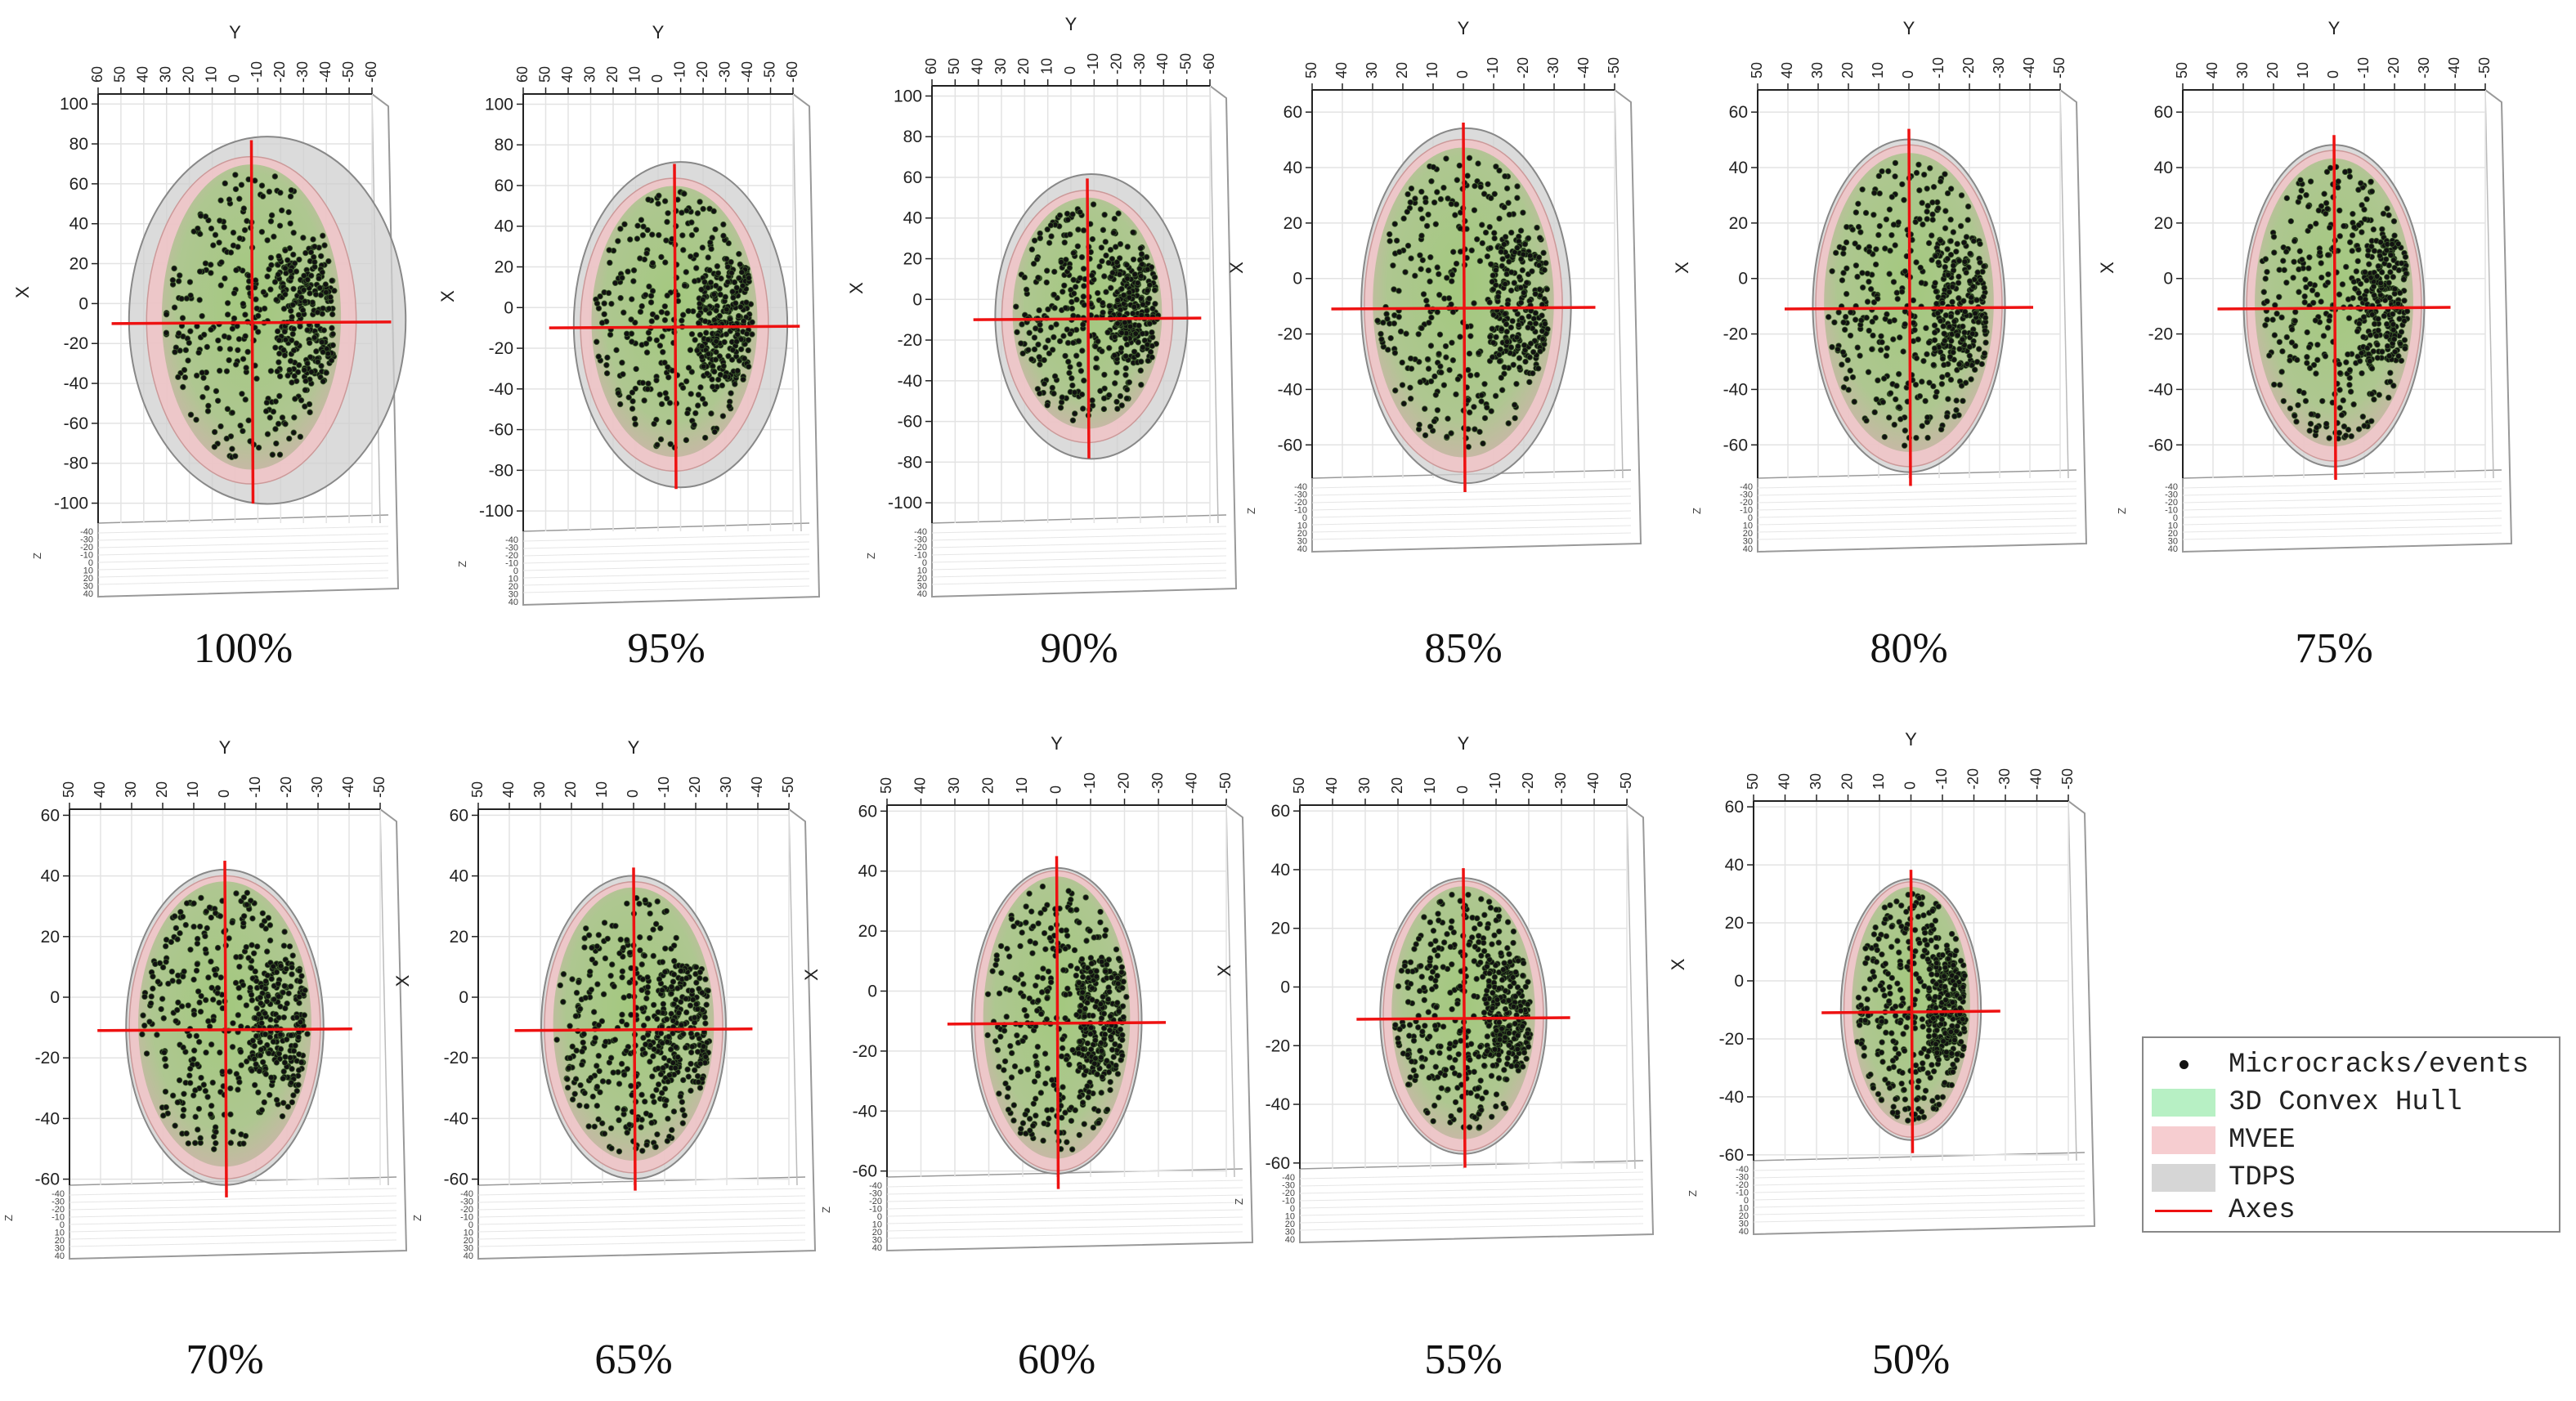  I want to click on y-tick-label: -10, so click(2364, 67).